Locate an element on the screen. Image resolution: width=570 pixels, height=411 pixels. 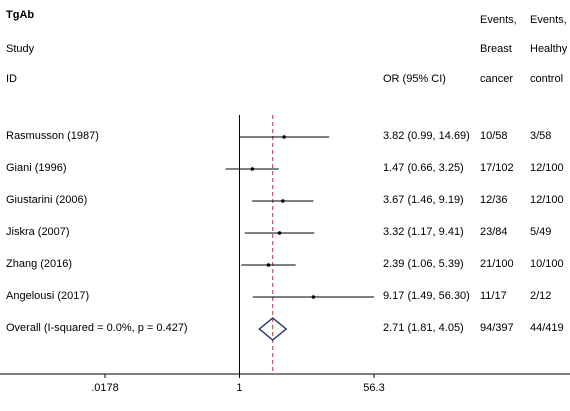
study-header: Study is located at coordinates (20, 49).